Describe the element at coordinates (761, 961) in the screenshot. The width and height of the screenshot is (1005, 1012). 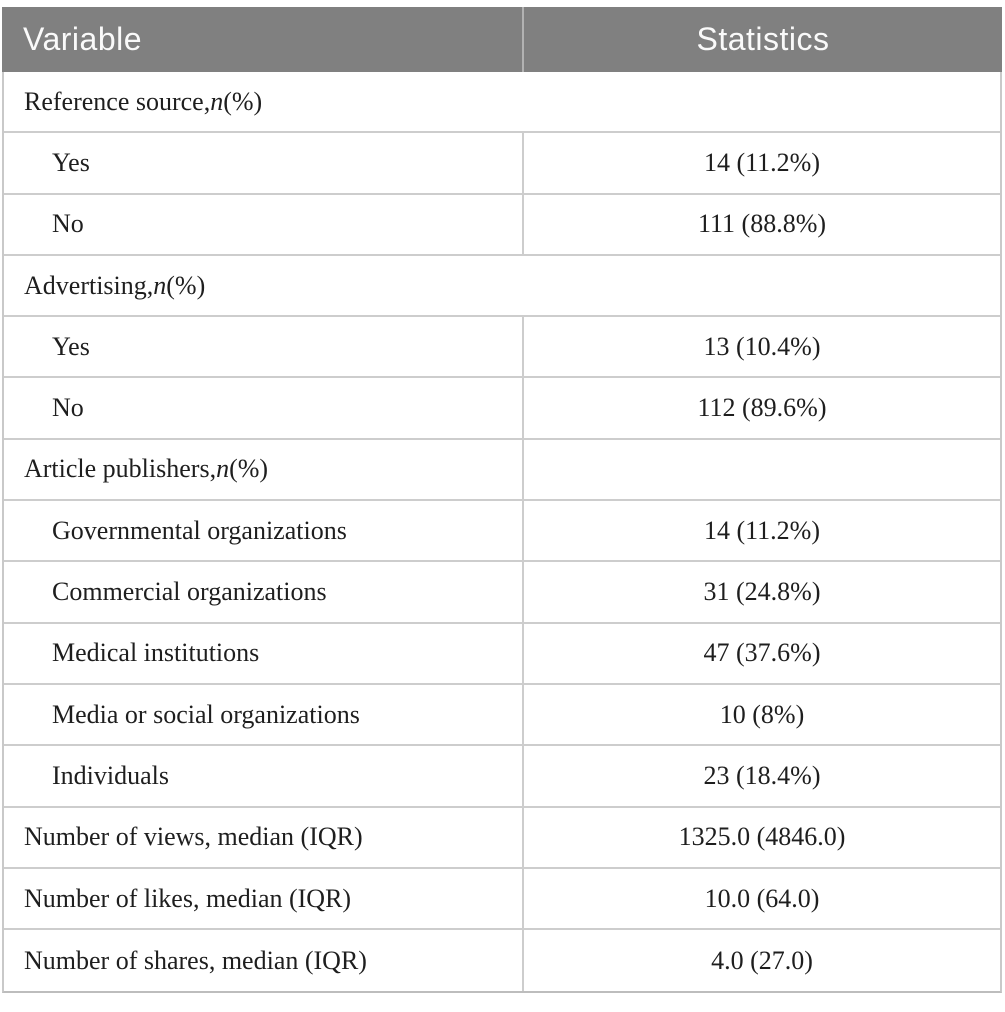
I see `row-value: 4.0 (27.0)` at that location.